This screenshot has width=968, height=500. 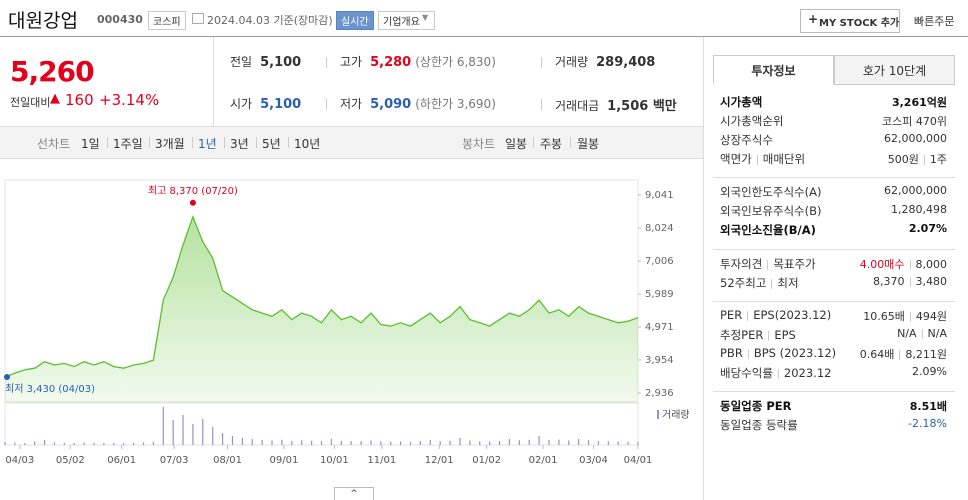 I want to click on period-tab: 일봉, so click(x=516, y=144).